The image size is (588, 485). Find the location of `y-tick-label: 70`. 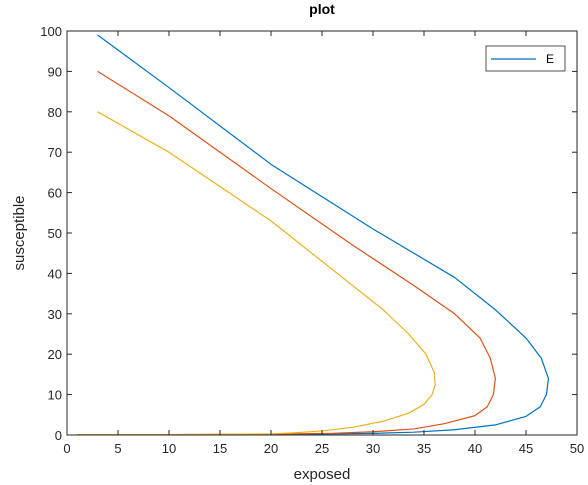

y-tick-label: 70 is located at coordinates (55, 152).